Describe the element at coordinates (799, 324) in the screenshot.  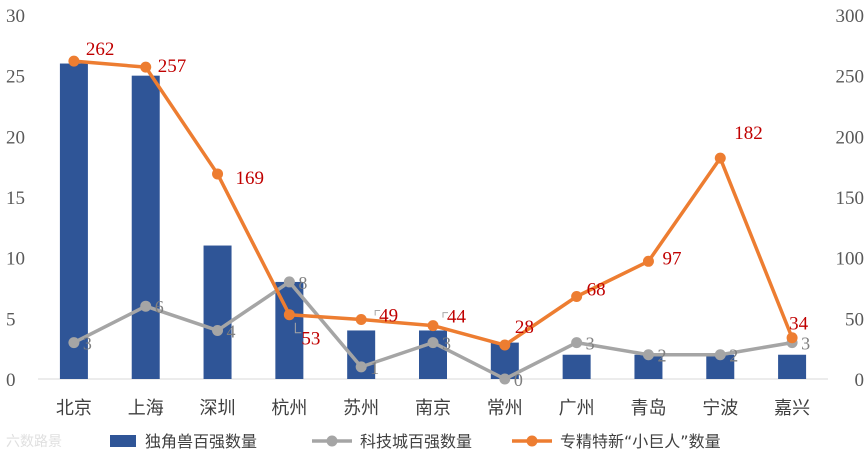
I see `little-giant-data-label: 34` at that location.